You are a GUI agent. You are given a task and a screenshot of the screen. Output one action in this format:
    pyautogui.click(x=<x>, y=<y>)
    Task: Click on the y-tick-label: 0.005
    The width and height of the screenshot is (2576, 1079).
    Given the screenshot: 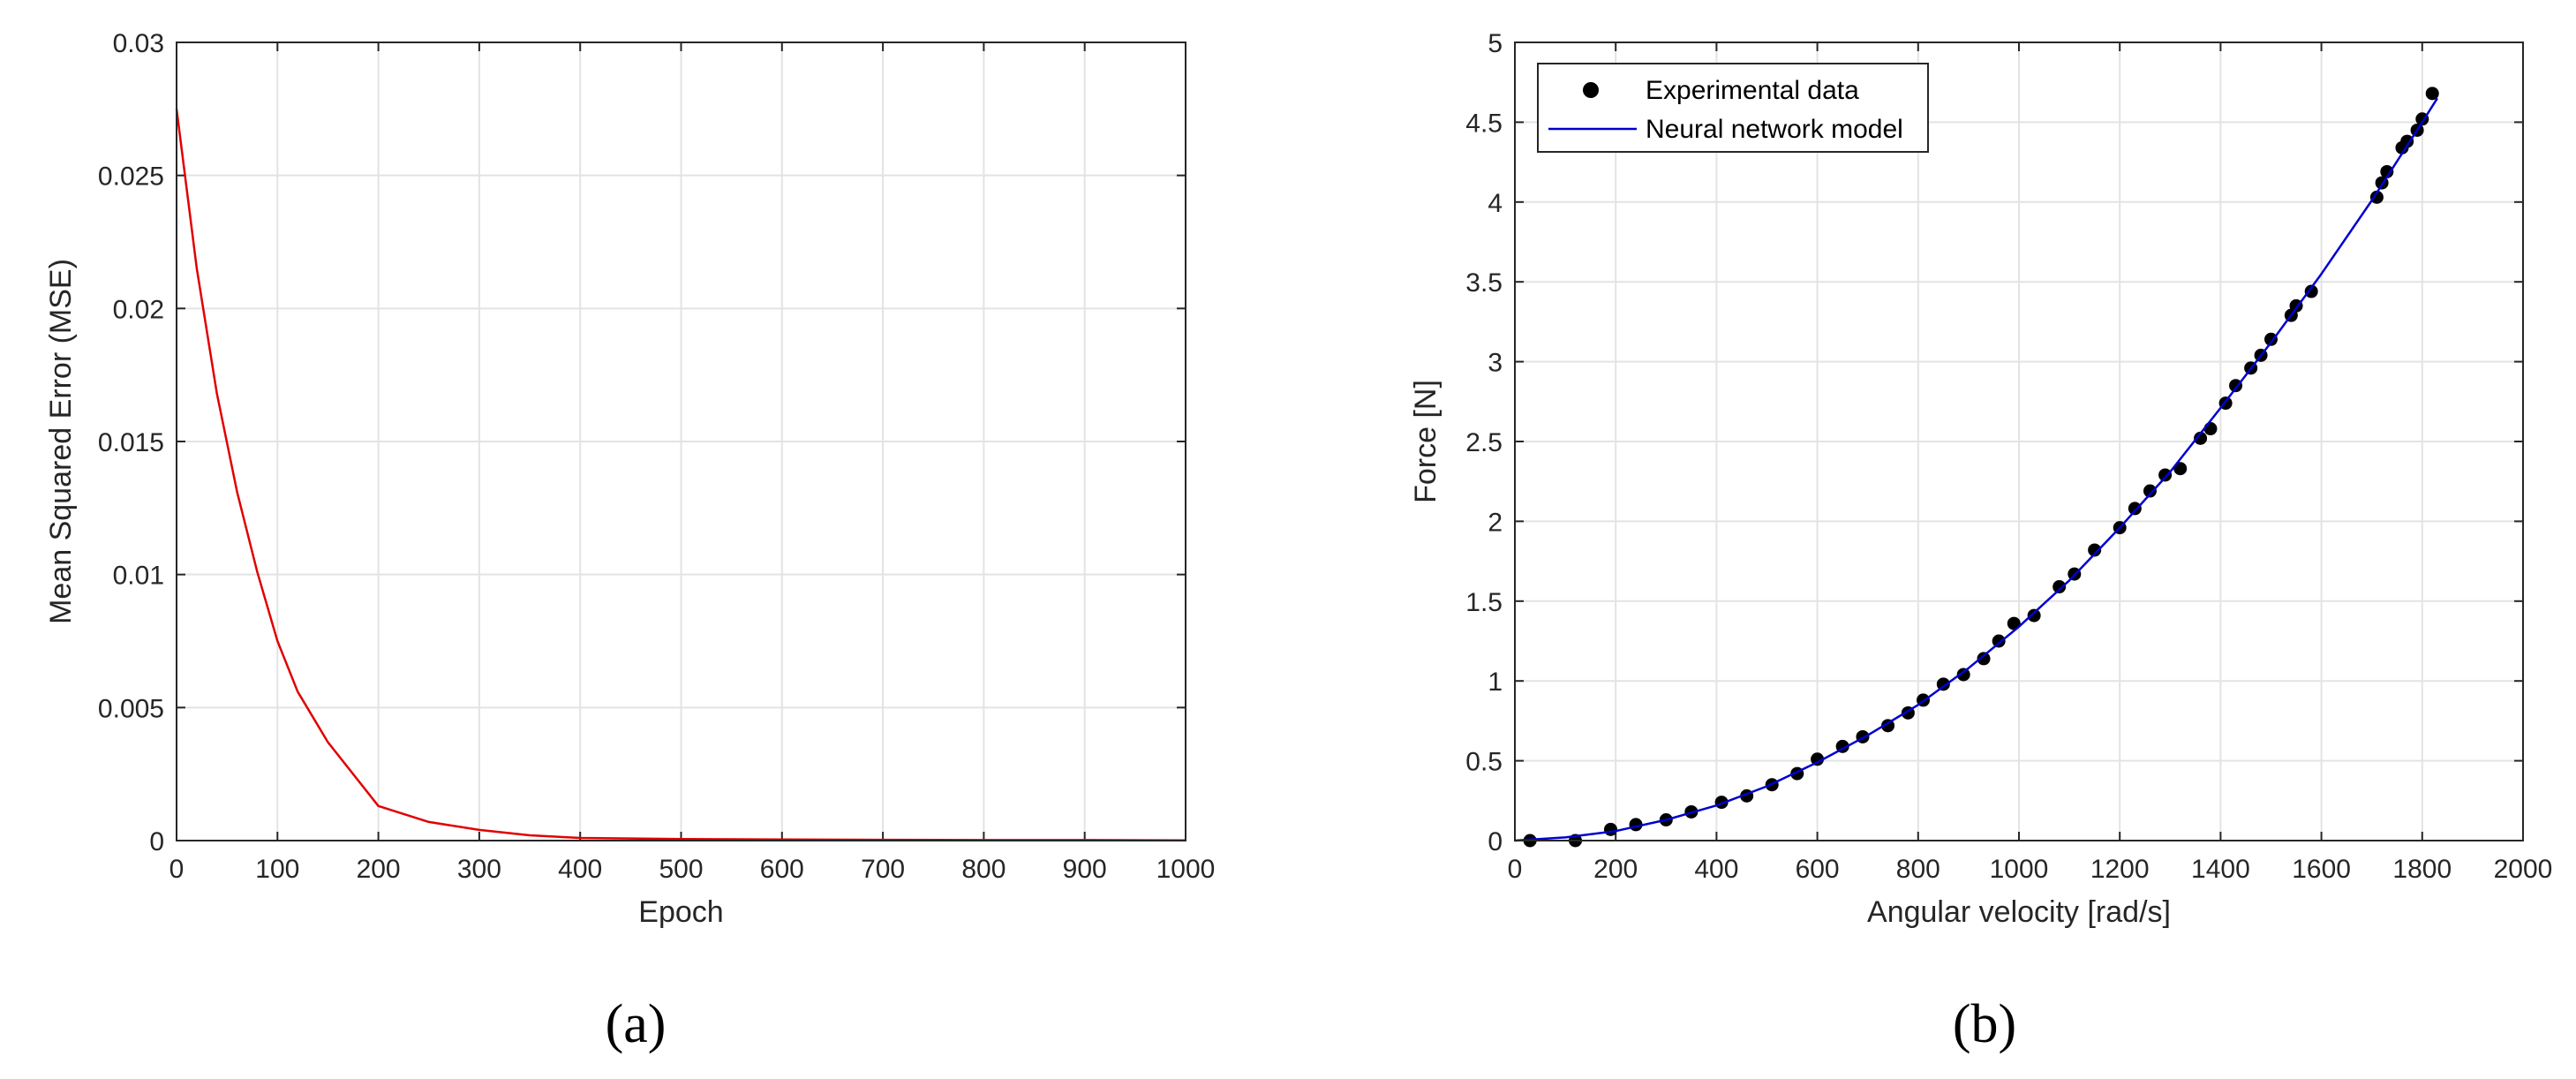 What is the action you would take?
    pyautogui.click(x=131, y=709)
    